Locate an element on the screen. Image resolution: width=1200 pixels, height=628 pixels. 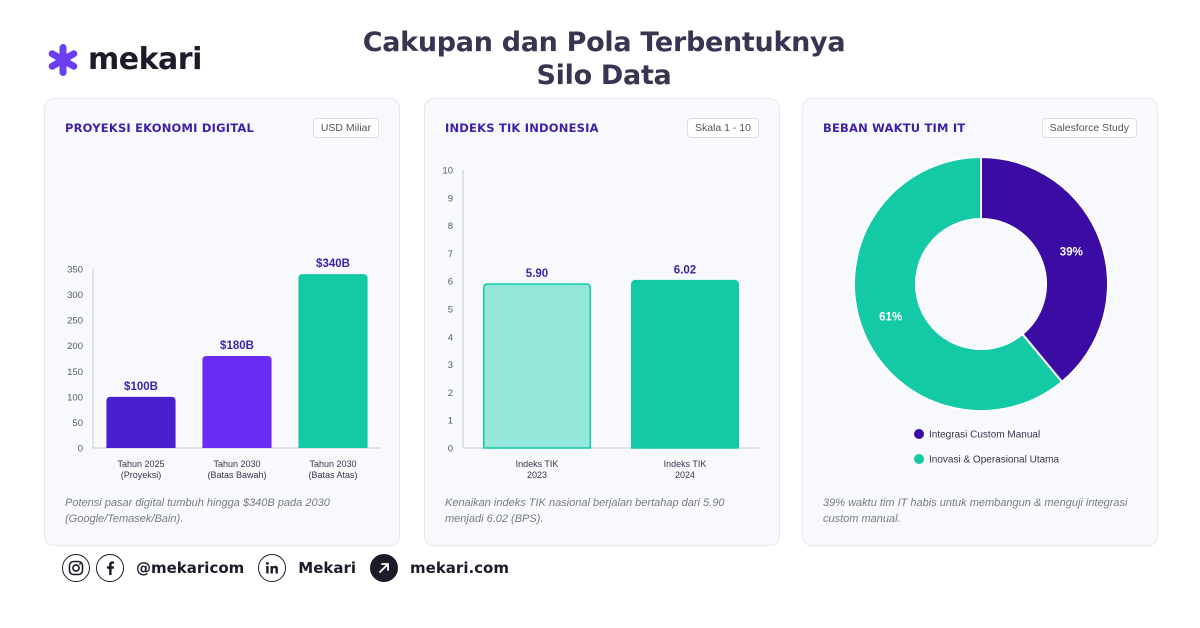
x-tick-label: 2024 is located at coordinates (685, 475).